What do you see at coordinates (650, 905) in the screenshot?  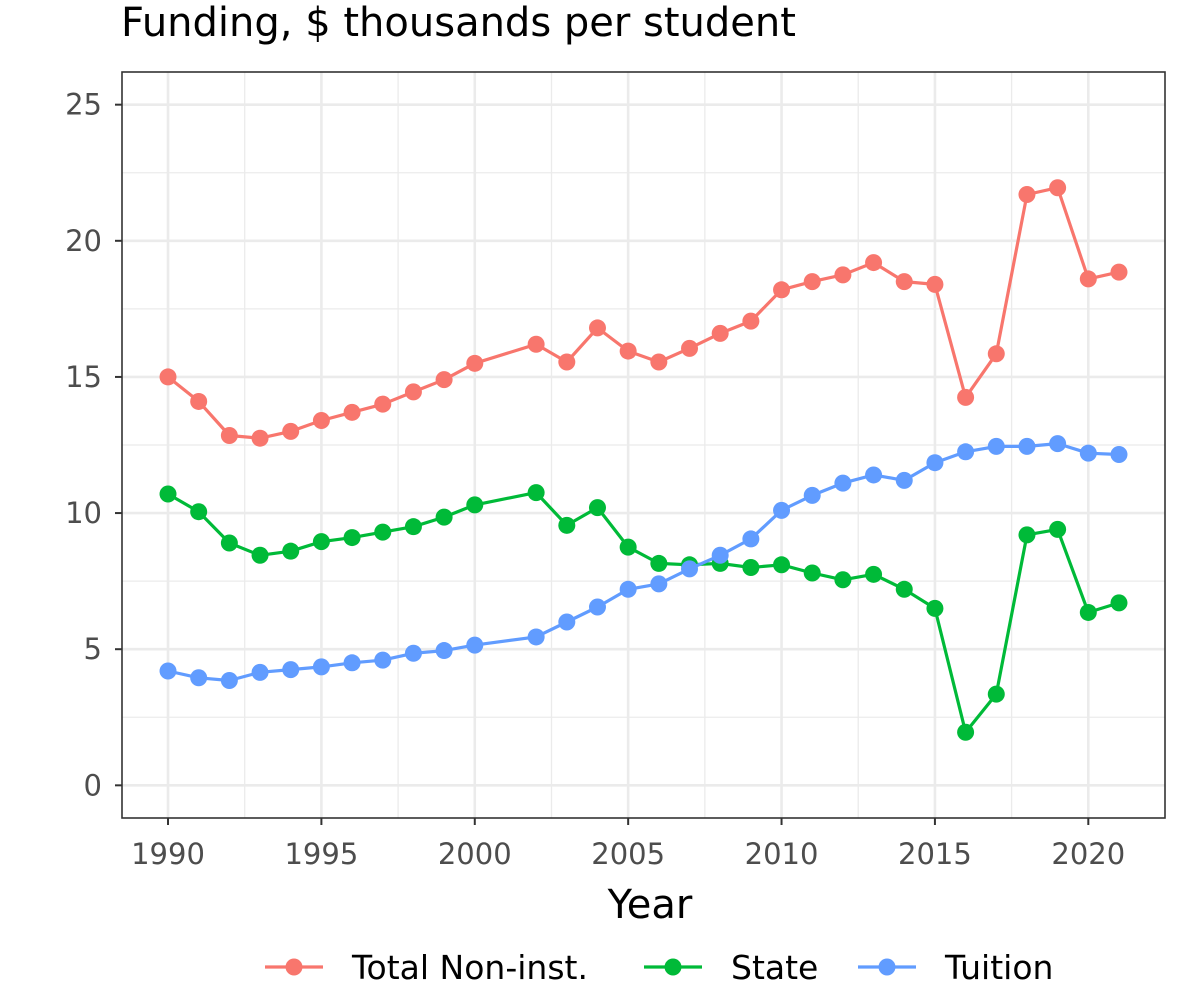 I see `x-axis-title: Year` at bounding box center [650, 905].